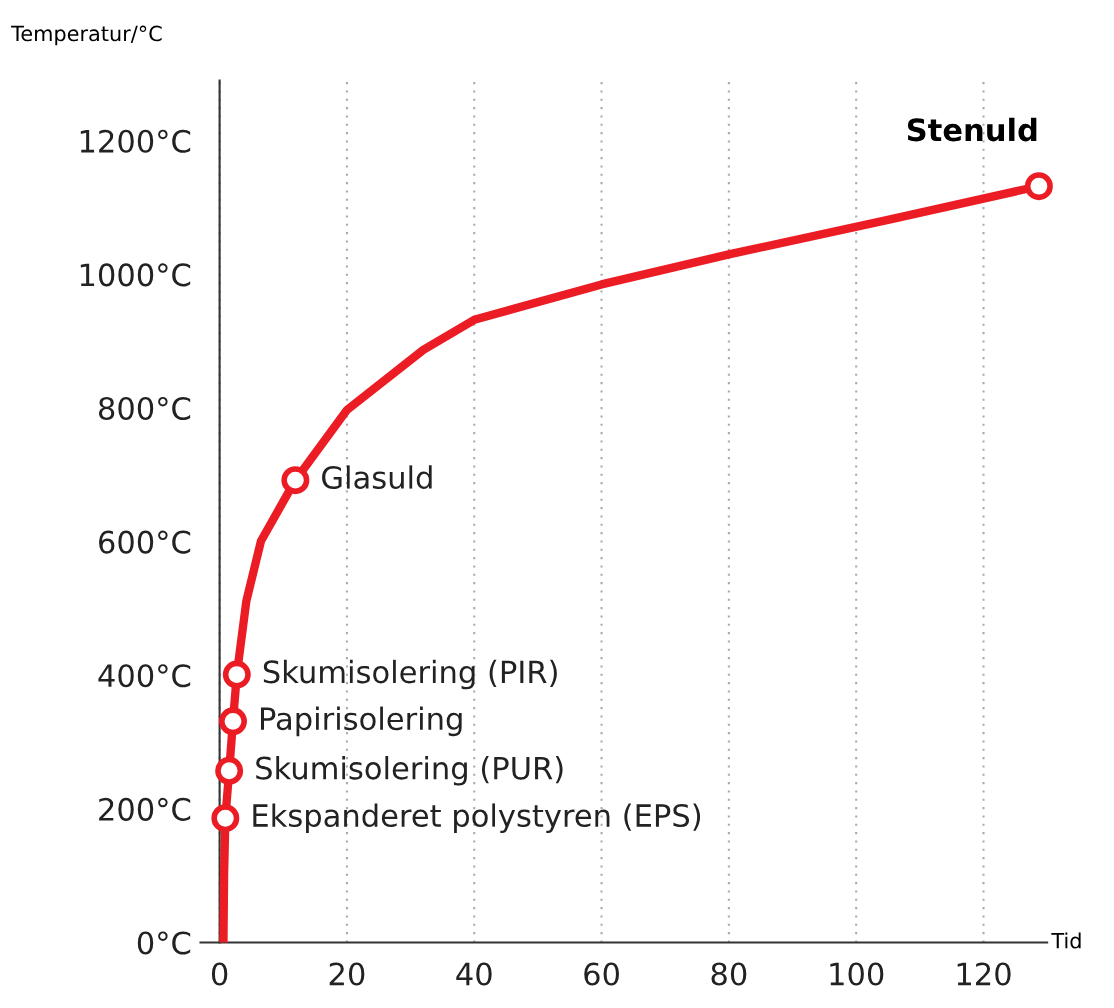  Describe the element at coordinates (729, 974) in the screenshot. I see `x-tick-label: 80` at that location.